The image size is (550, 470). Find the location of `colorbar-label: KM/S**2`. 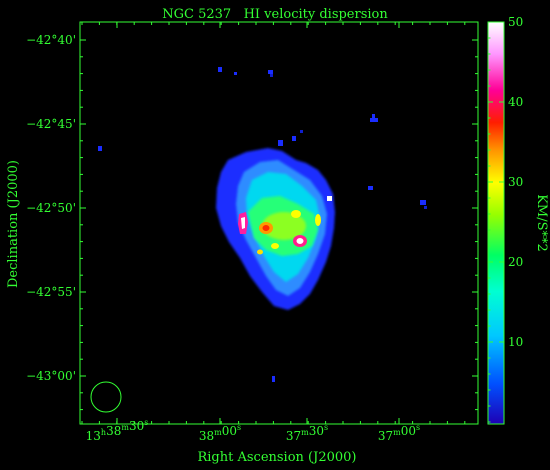

colorbar-label: KM/S**2 is located at coordinates (541, 223).